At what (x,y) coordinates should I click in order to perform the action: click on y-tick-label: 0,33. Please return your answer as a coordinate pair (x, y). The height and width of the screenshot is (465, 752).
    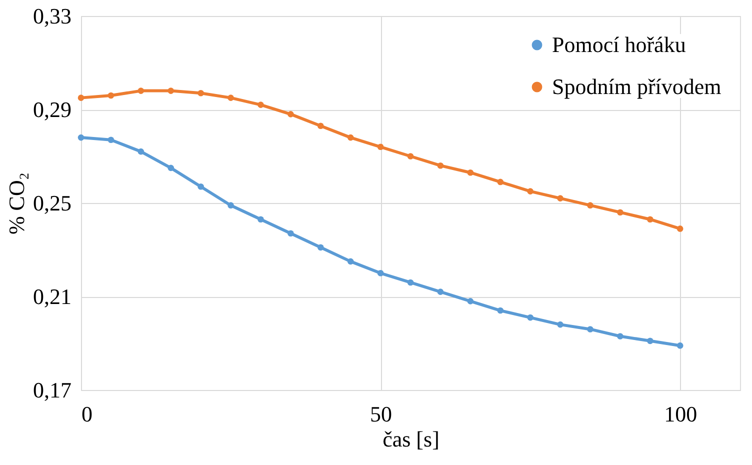
    Looking at the image, I should click on (52, 16).